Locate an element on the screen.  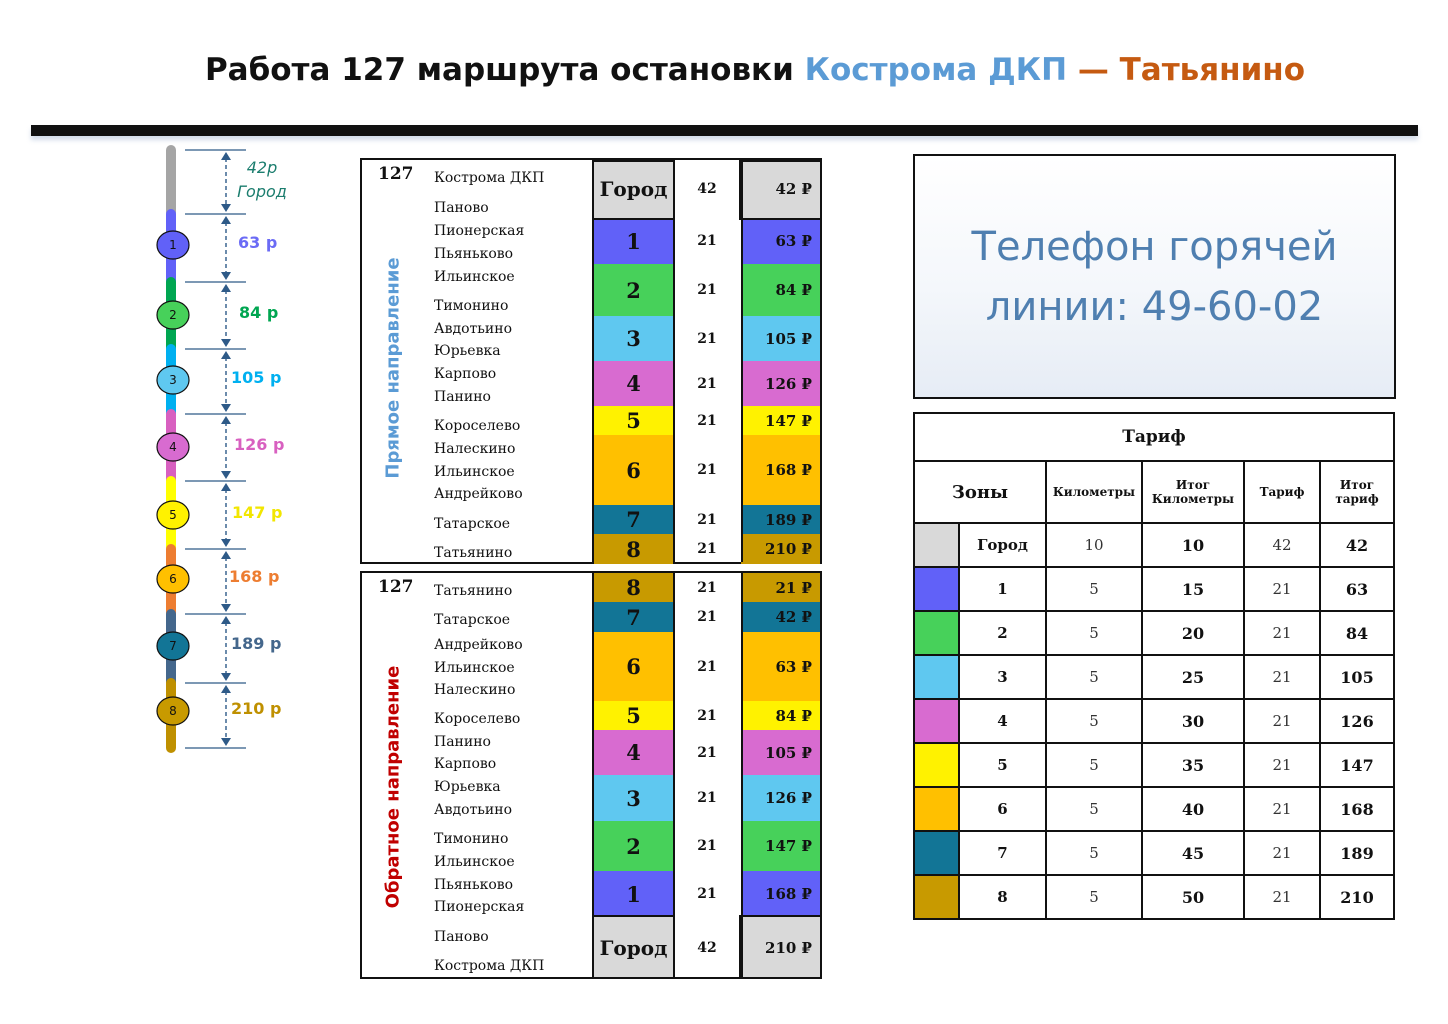
stop-name: Карпово is located at coordinates (465, 374).